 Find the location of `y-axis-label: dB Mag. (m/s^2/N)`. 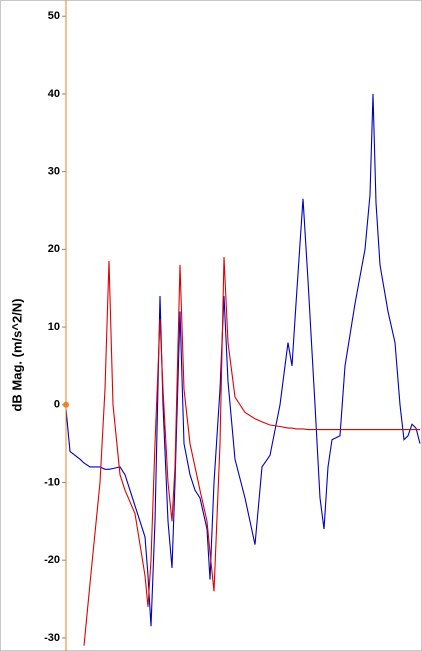

y-axis-label: dB Mag. (m/s^2/N) is located at coordinates (16, 354).